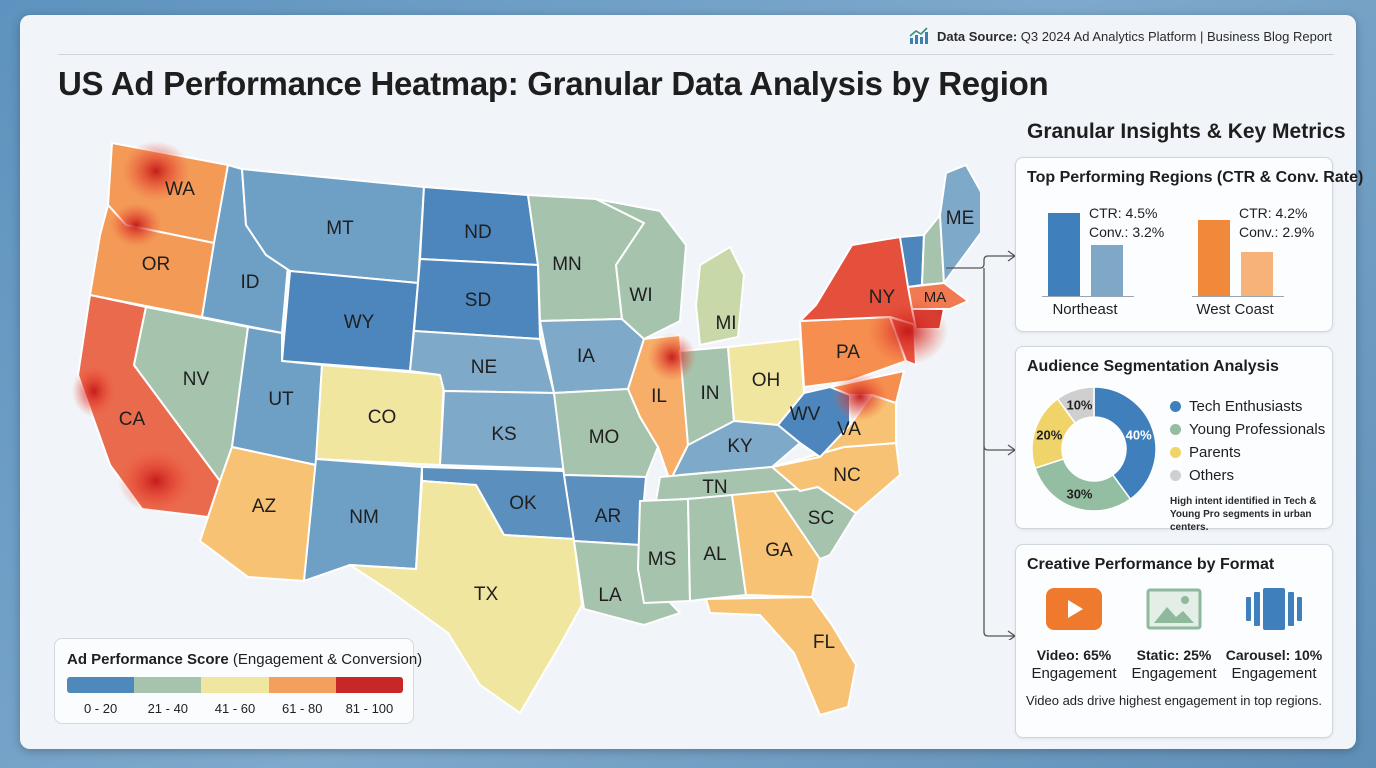 Image resolution: width=1376 pixels, height=768 pixels. Describe the element at coordinates (1277, 232) in the screenshot. I see `westcoast-conv-label: Conv.: 2.9%` at that location.